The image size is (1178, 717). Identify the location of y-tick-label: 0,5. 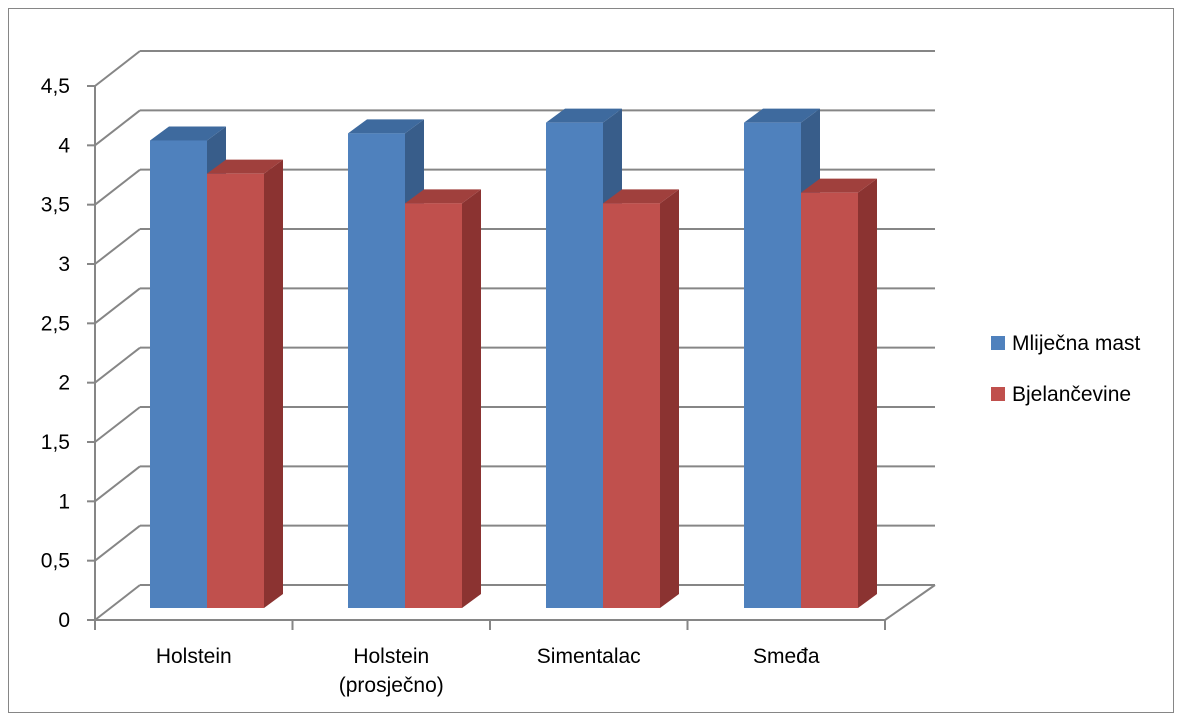
(55, 561).